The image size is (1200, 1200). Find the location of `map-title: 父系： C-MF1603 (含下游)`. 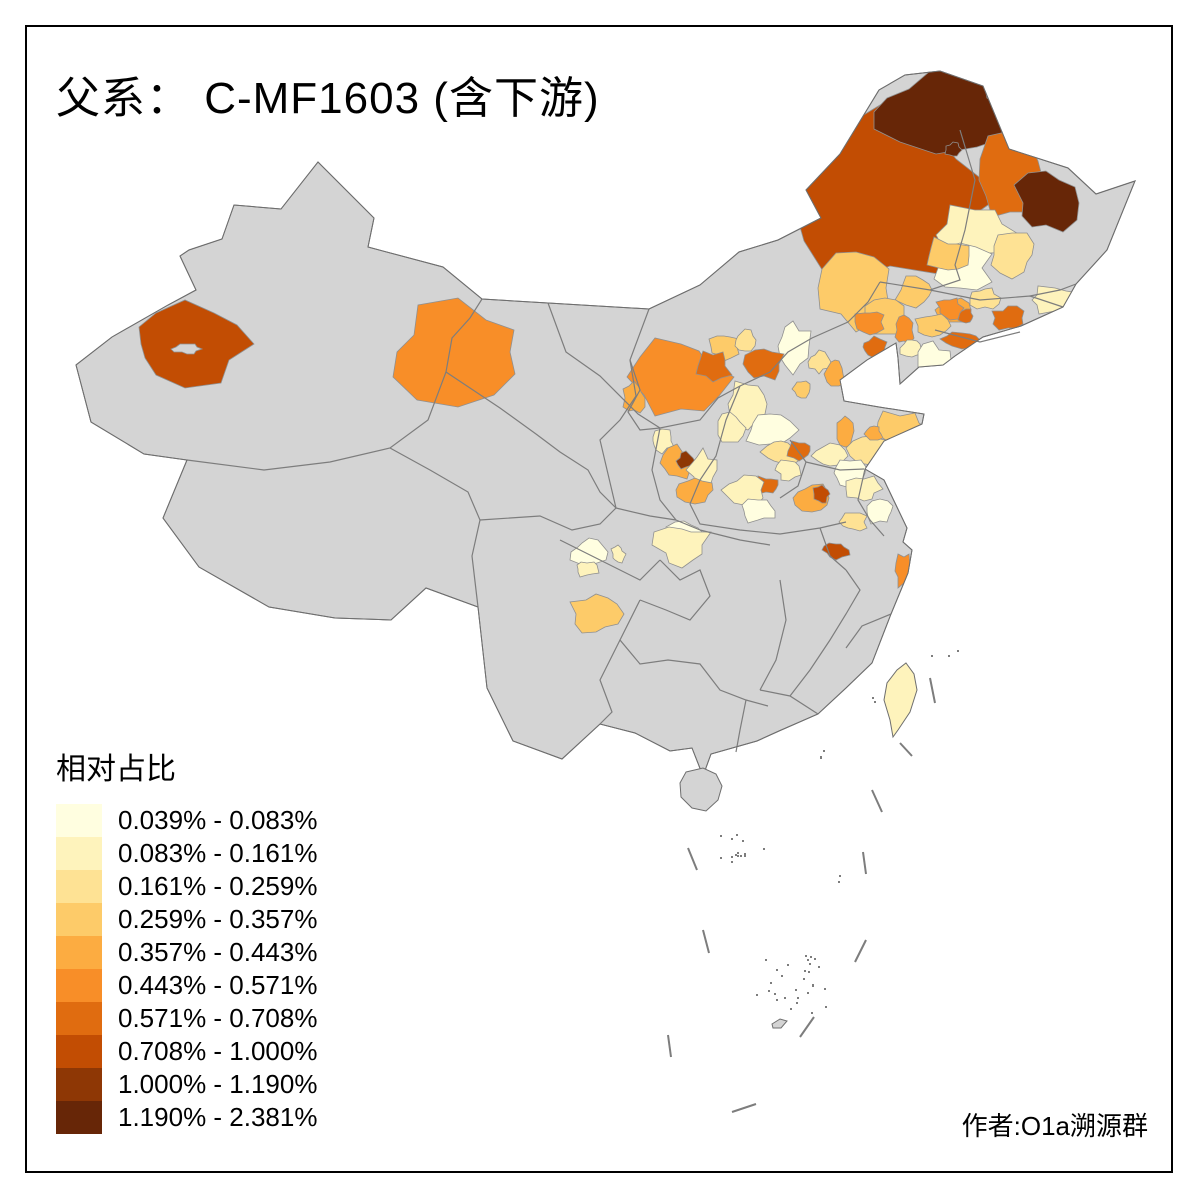

map-title: 父系： C-MF1603 (含下游) is located at coordinates (328, 98).